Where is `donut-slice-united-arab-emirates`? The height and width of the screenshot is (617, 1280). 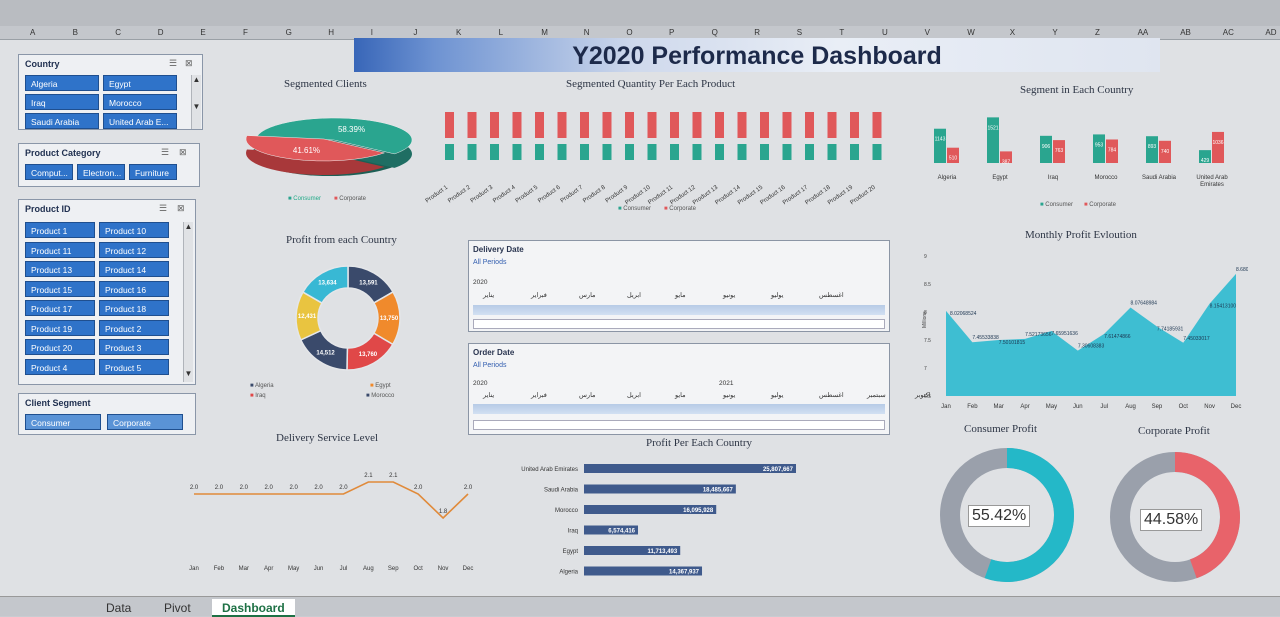 donut-slice-united-arab-emirates is located at coordinates (325, 285).